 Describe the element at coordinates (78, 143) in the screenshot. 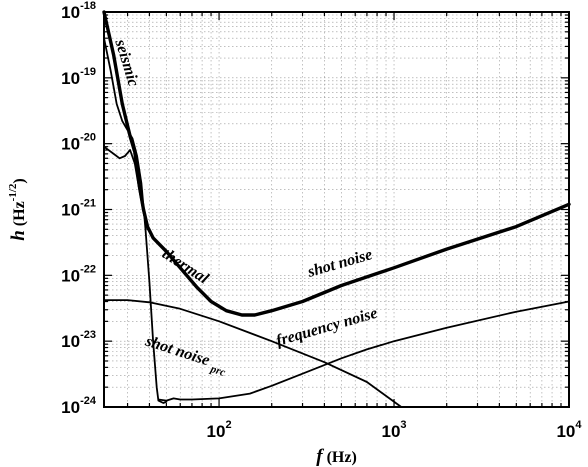

I see `y-tick-label: 10-20` at that location.